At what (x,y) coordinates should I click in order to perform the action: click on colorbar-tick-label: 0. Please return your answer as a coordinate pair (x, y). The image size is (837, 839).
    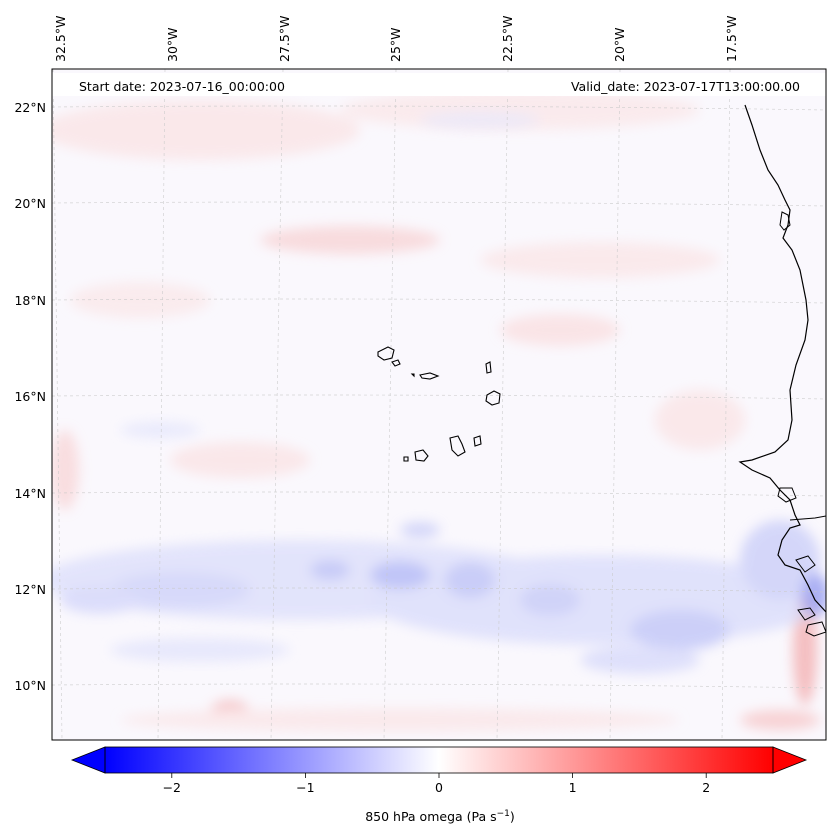
    Looking at the image, I should click on (439, 787).